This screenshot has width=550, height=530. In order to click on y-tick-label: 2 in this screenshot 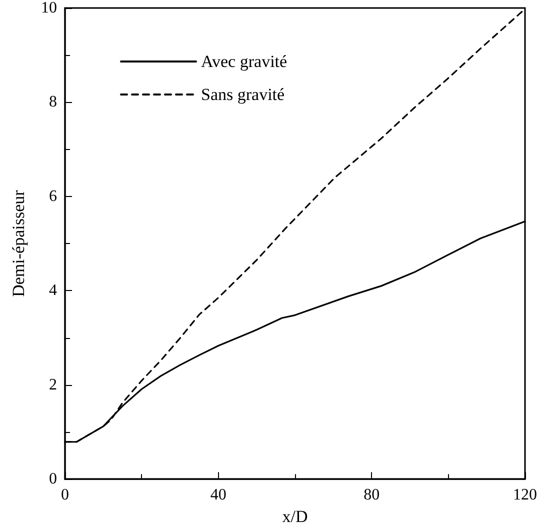, I will do `click(53, 385)`.